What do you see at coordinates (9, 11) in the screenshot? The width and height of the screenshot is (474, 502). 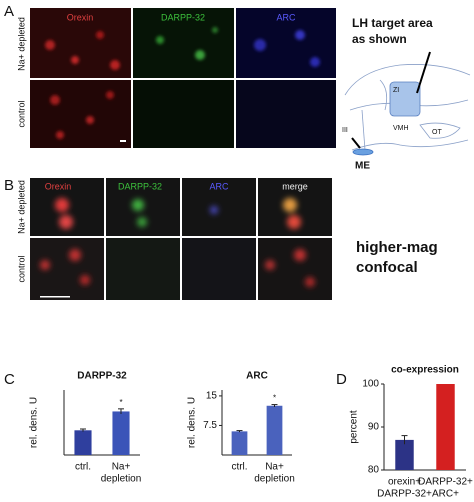 I see `panel-letter: A` at bounding box center [9, 11].